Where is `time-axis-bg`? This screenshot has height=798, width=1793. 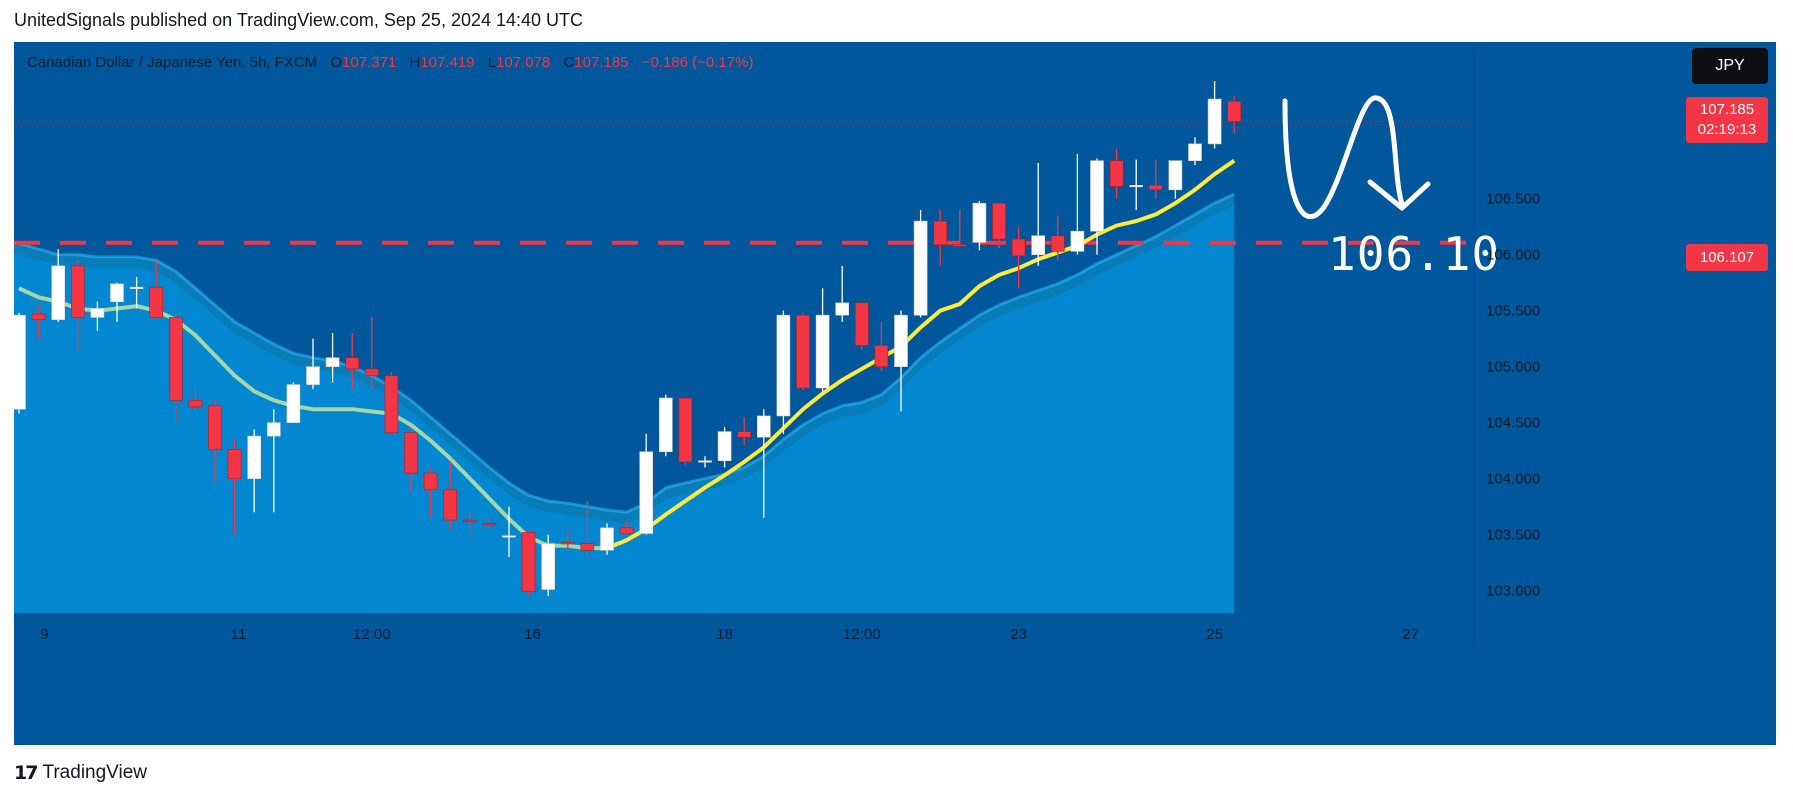
time-axis-bg is located at coordinates (895, 633).